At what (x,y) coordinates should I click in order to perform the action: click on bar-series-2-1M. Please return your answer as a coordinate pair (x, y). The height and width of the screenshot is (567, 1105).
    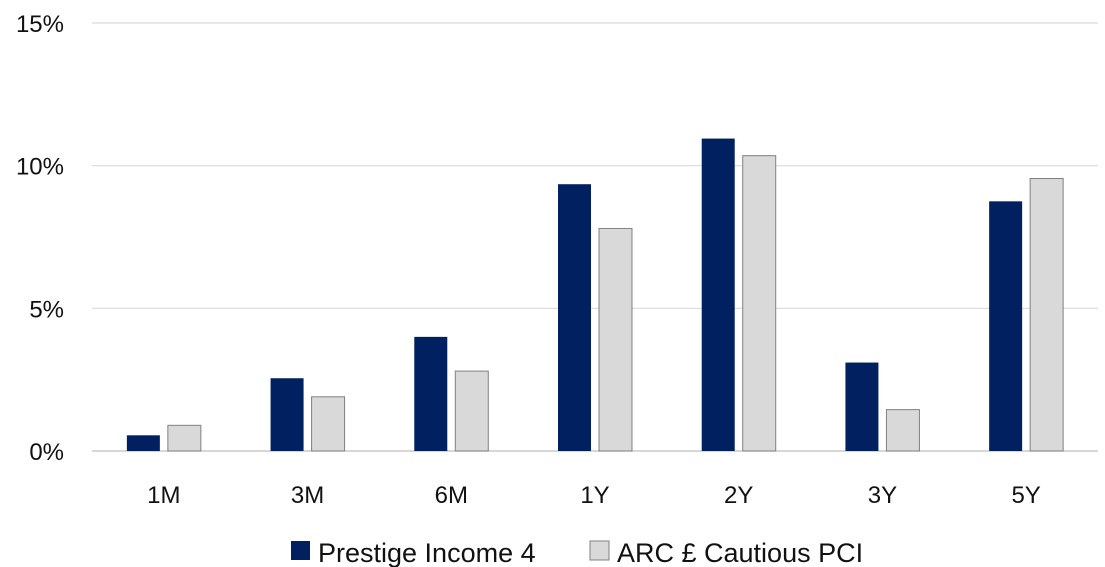
    Looking at the image, I should click on (184, 438).